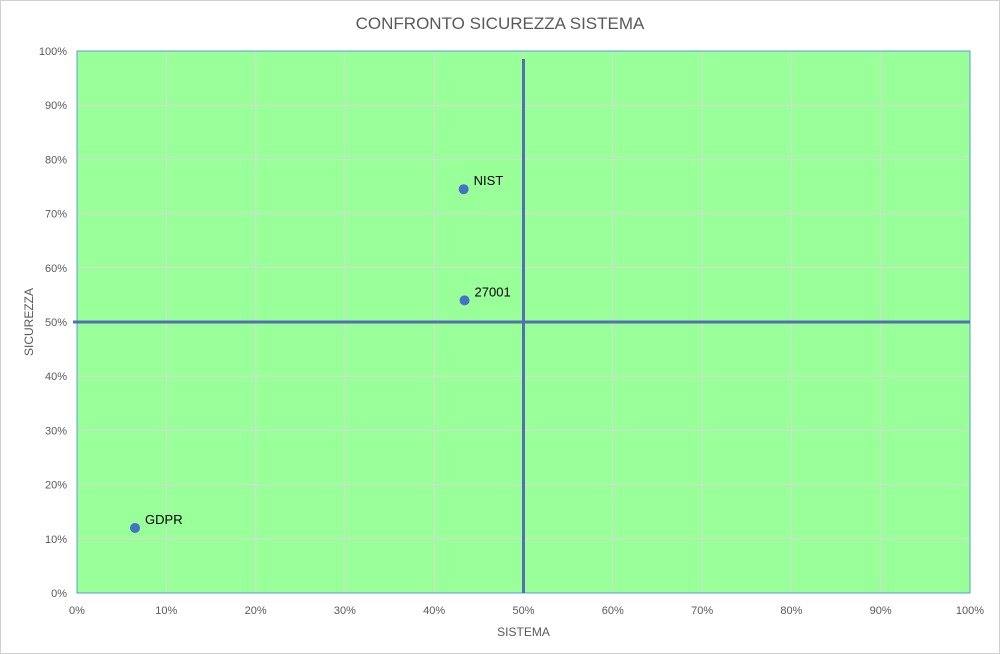 Image resolution: width=1000 pixels, height=654 pixels. Describe the element at coordinates (613, 611) in the screenshot. I see `x-tick-label: 60%` at that location.